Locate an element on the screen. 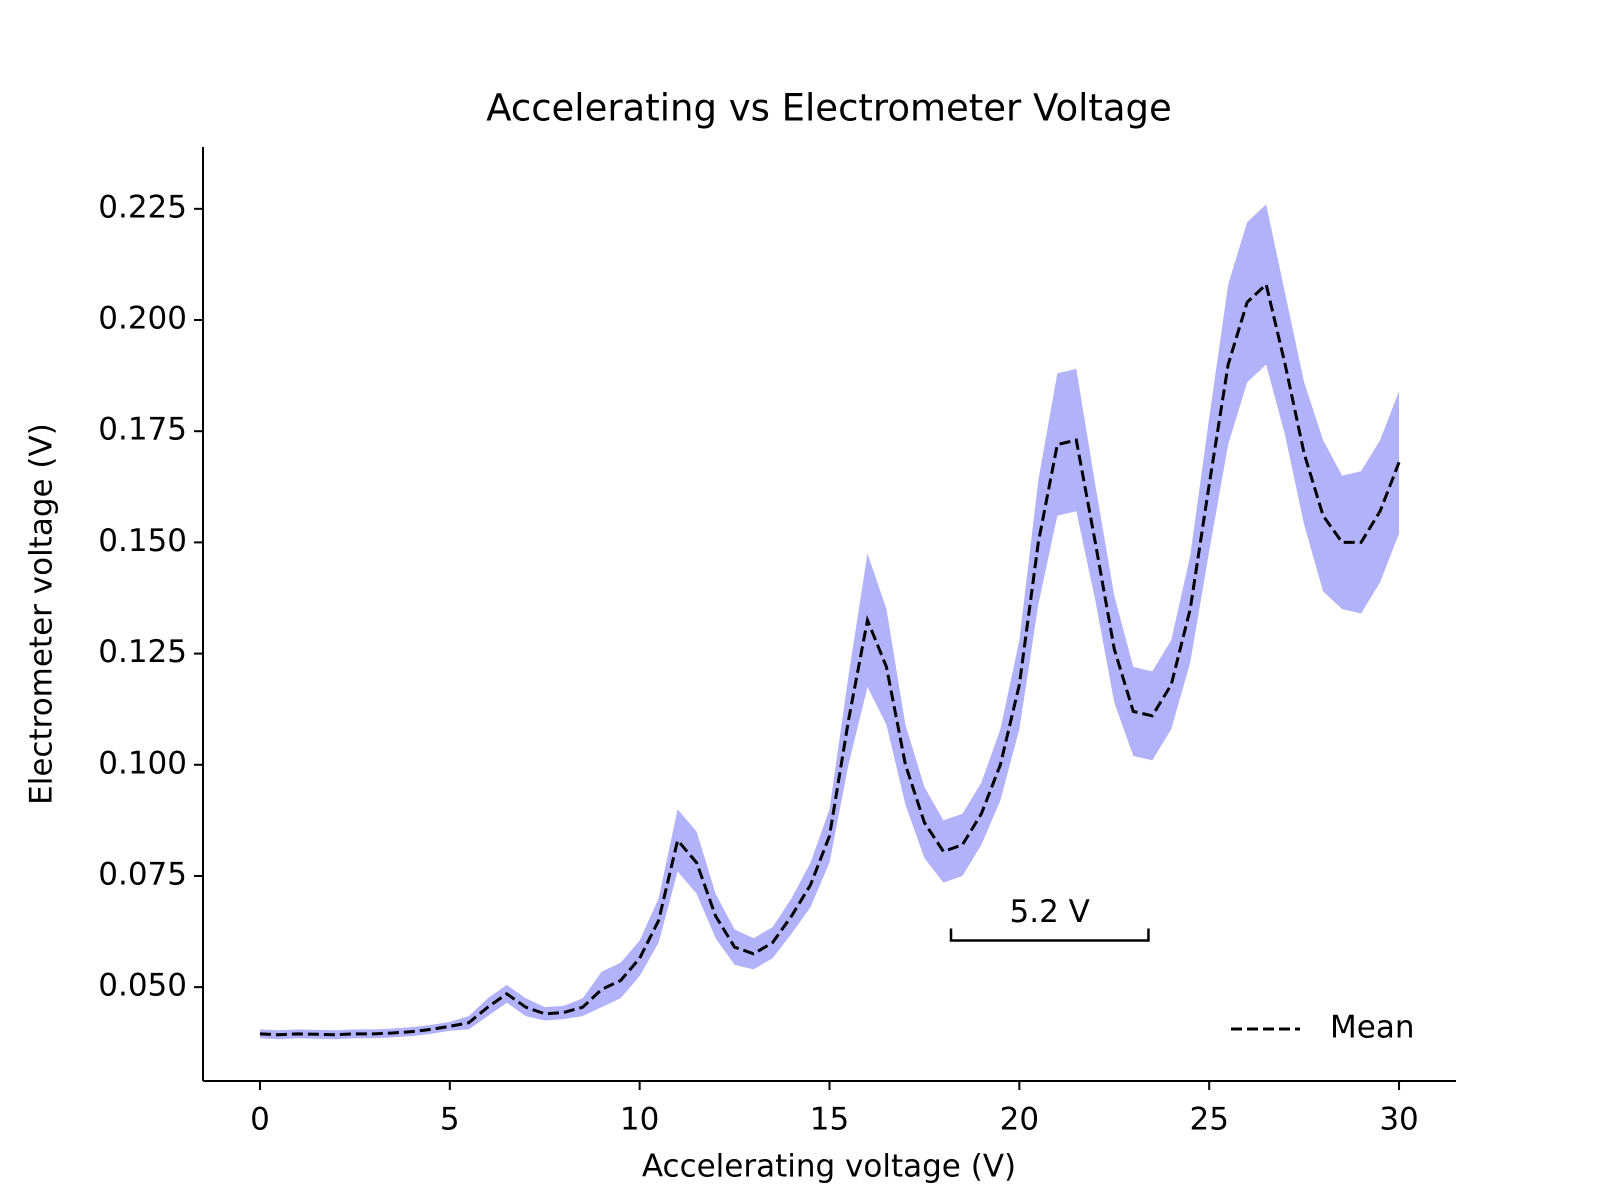 The image size is (1600, 1200). chart-title: Accelerating vs Electrometer Voltage is located at coordinates (829, 108).